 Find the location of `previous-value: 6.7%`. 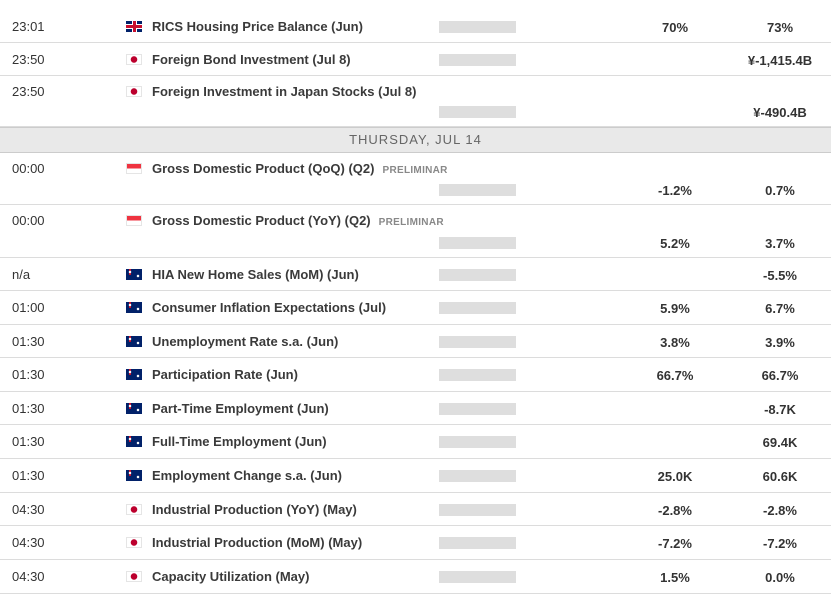

previous-value: 6.7% is located at coordinates (780, 308).